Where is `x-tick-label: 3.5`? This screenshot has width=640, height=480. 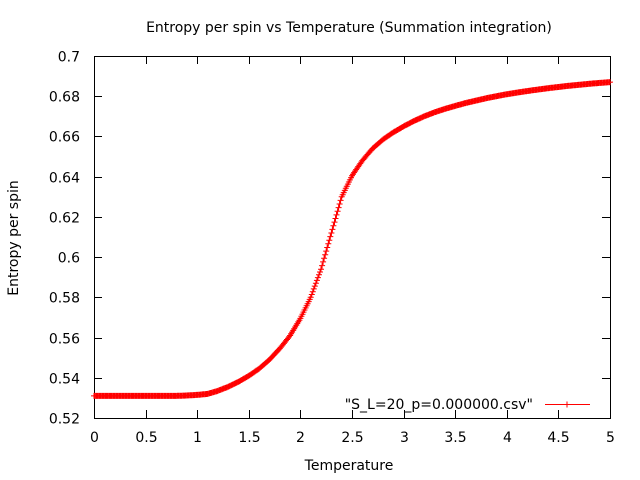 x-tick-label: 3.5 is located at coordinates (455, 438).